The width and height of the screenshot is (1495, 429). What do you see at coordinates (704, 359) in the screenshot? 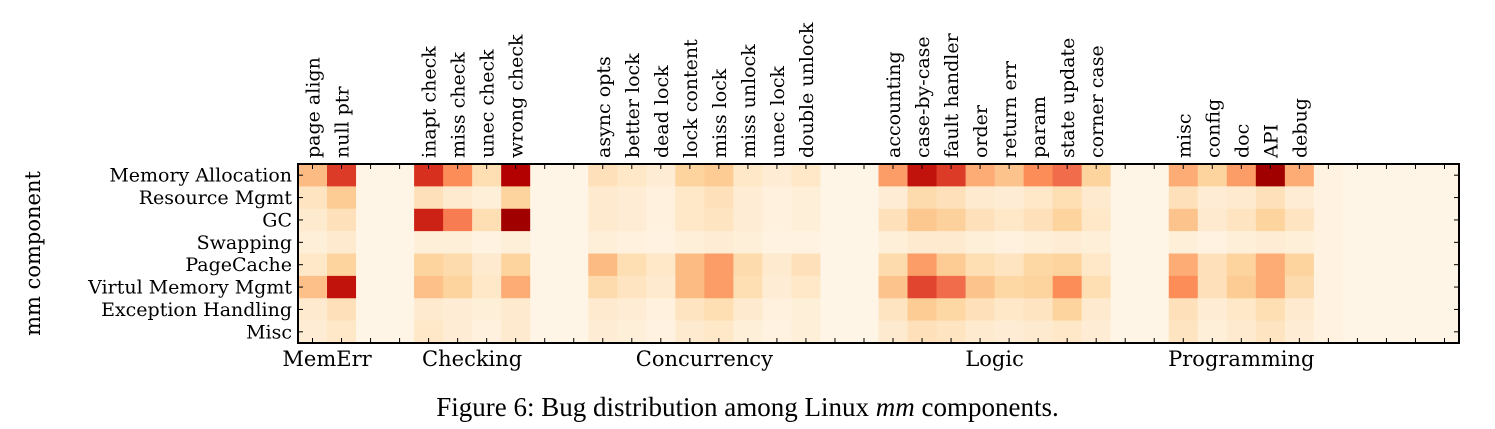
I see `group-label: Concurrency` at bounding box center [704, 359].